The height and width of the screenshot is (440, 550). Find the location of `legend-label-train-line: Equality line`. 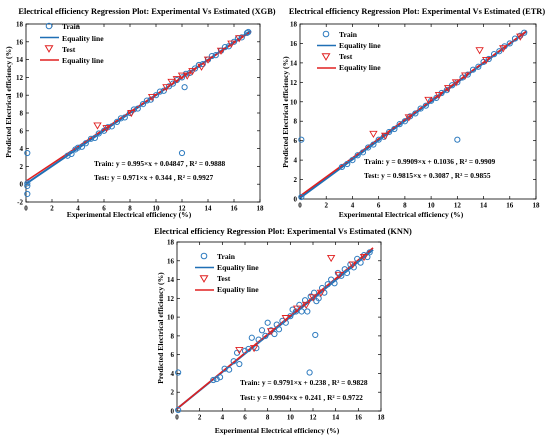

legend-label-train-line: Equality line is located at coordinates (83, 38).